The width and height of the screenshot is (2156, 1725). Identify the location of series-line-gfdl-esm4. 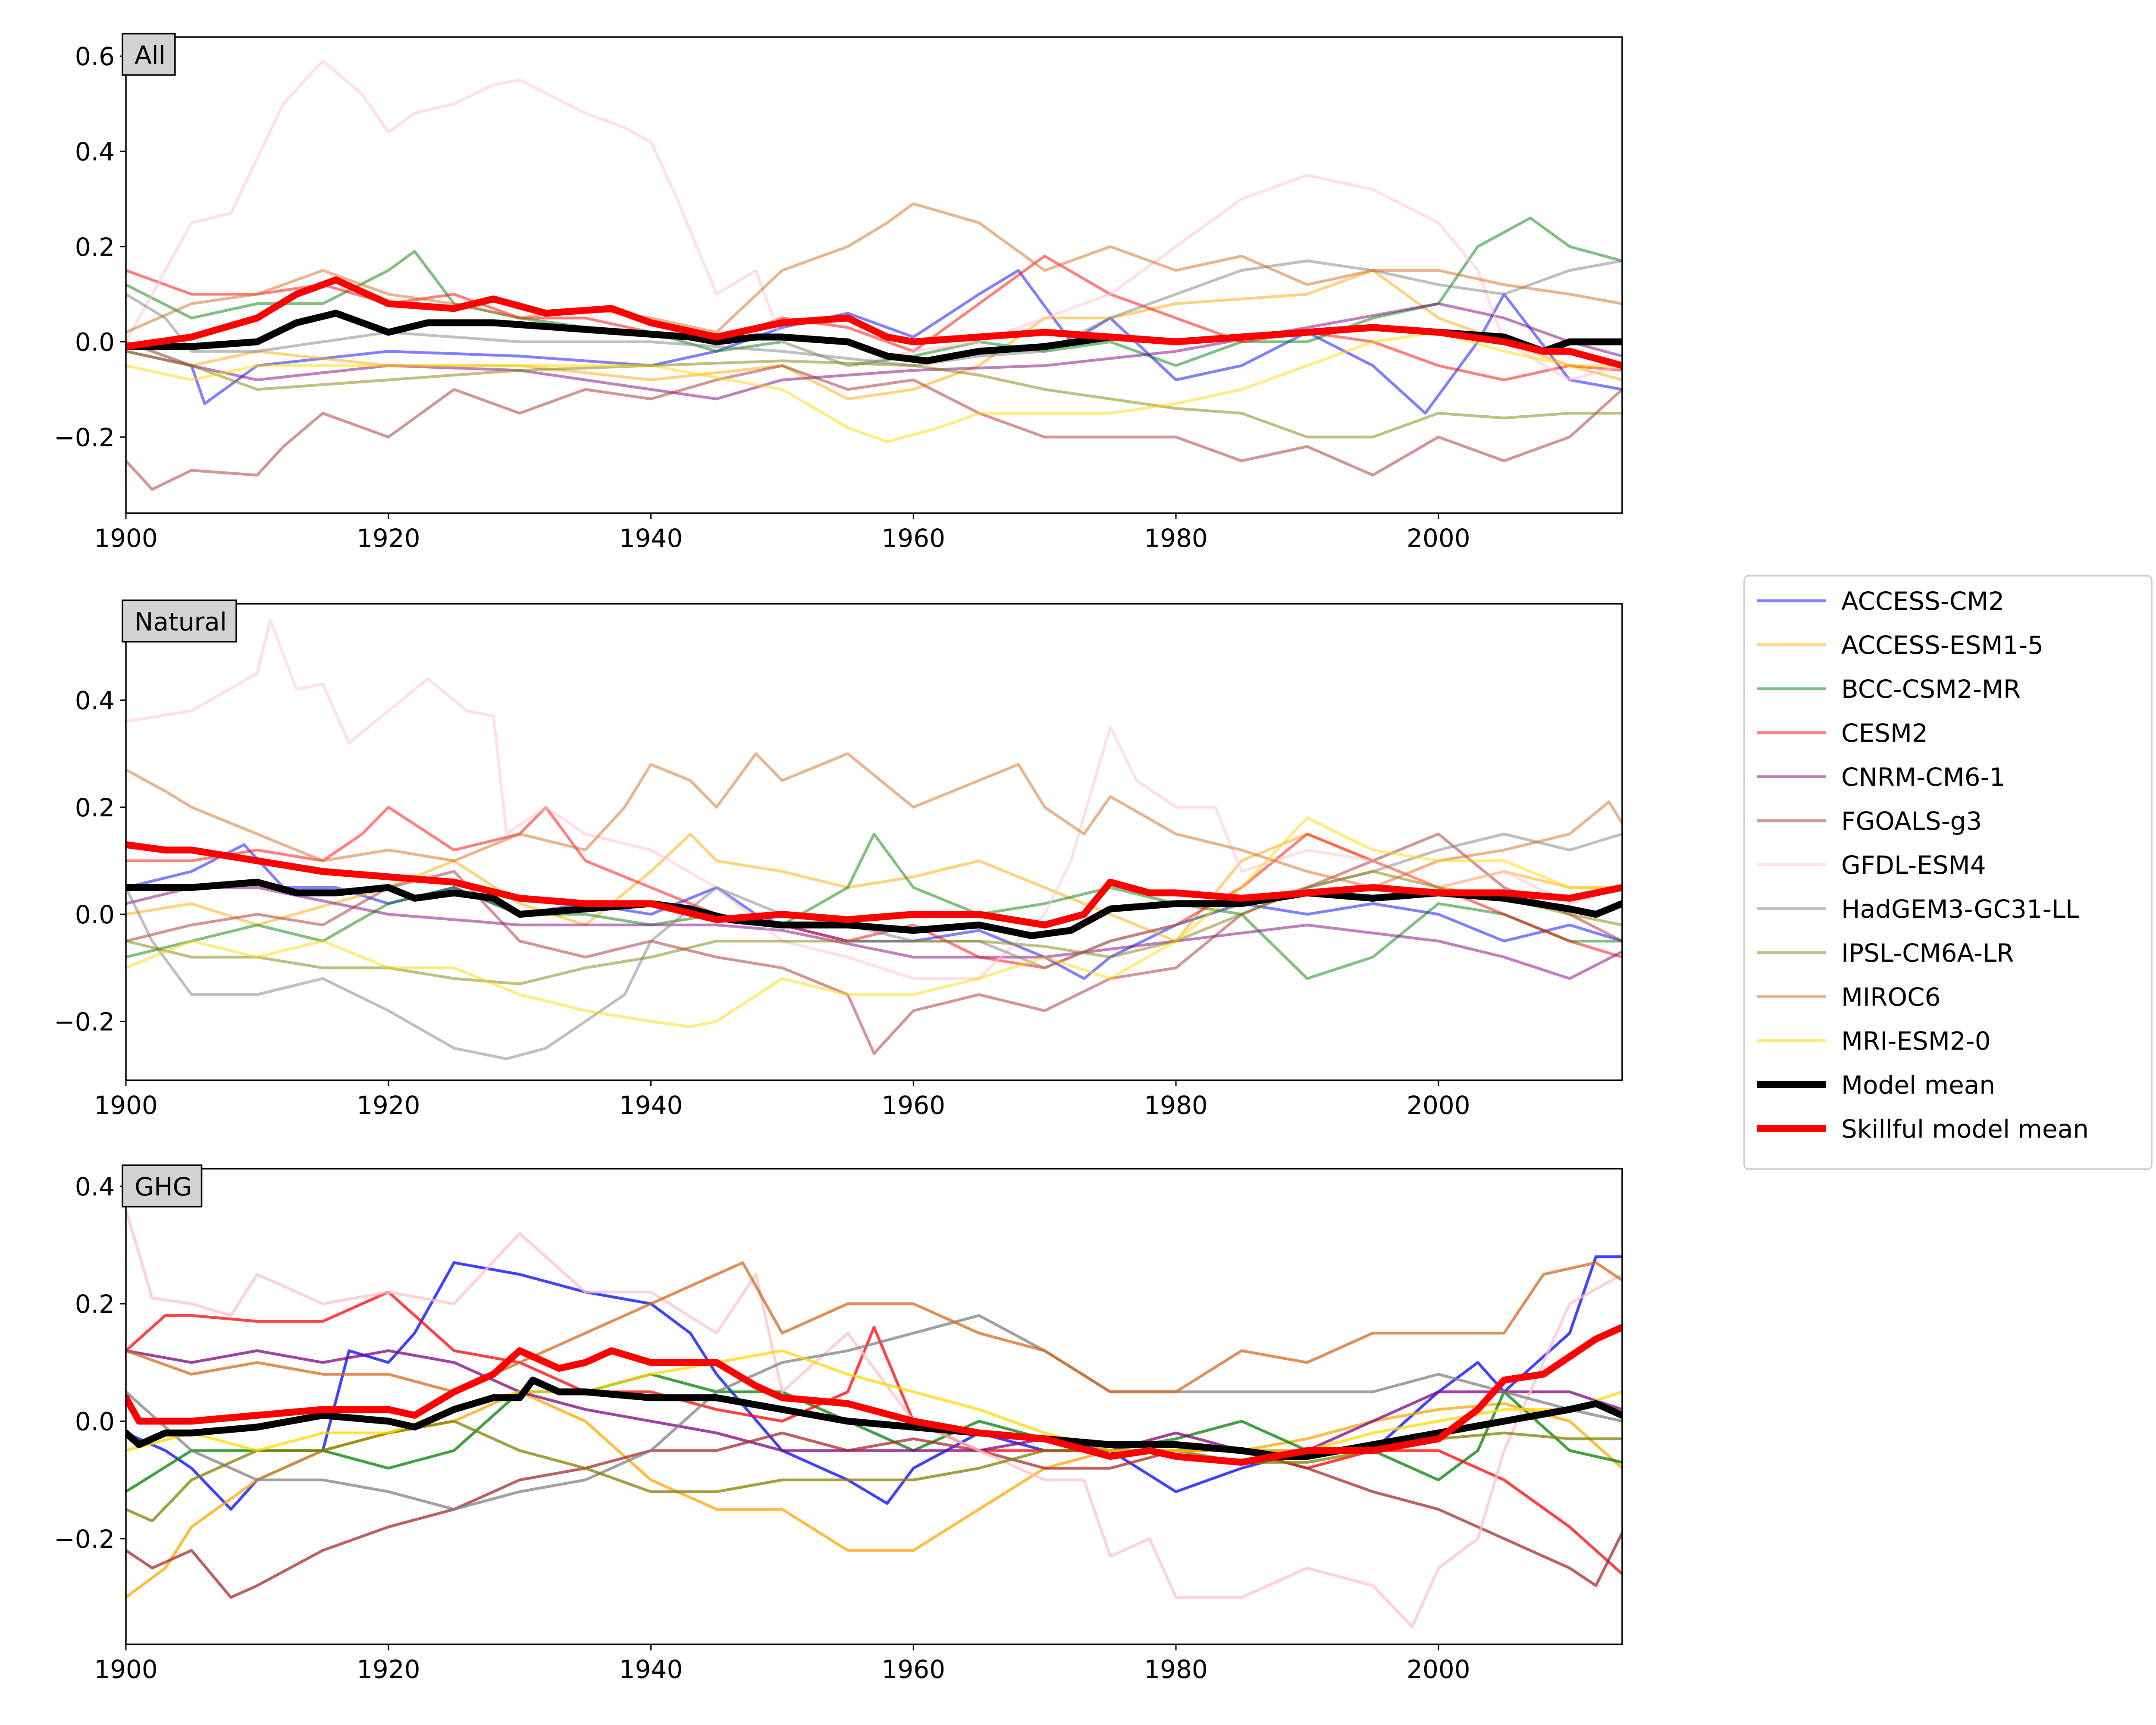
(874, 221).